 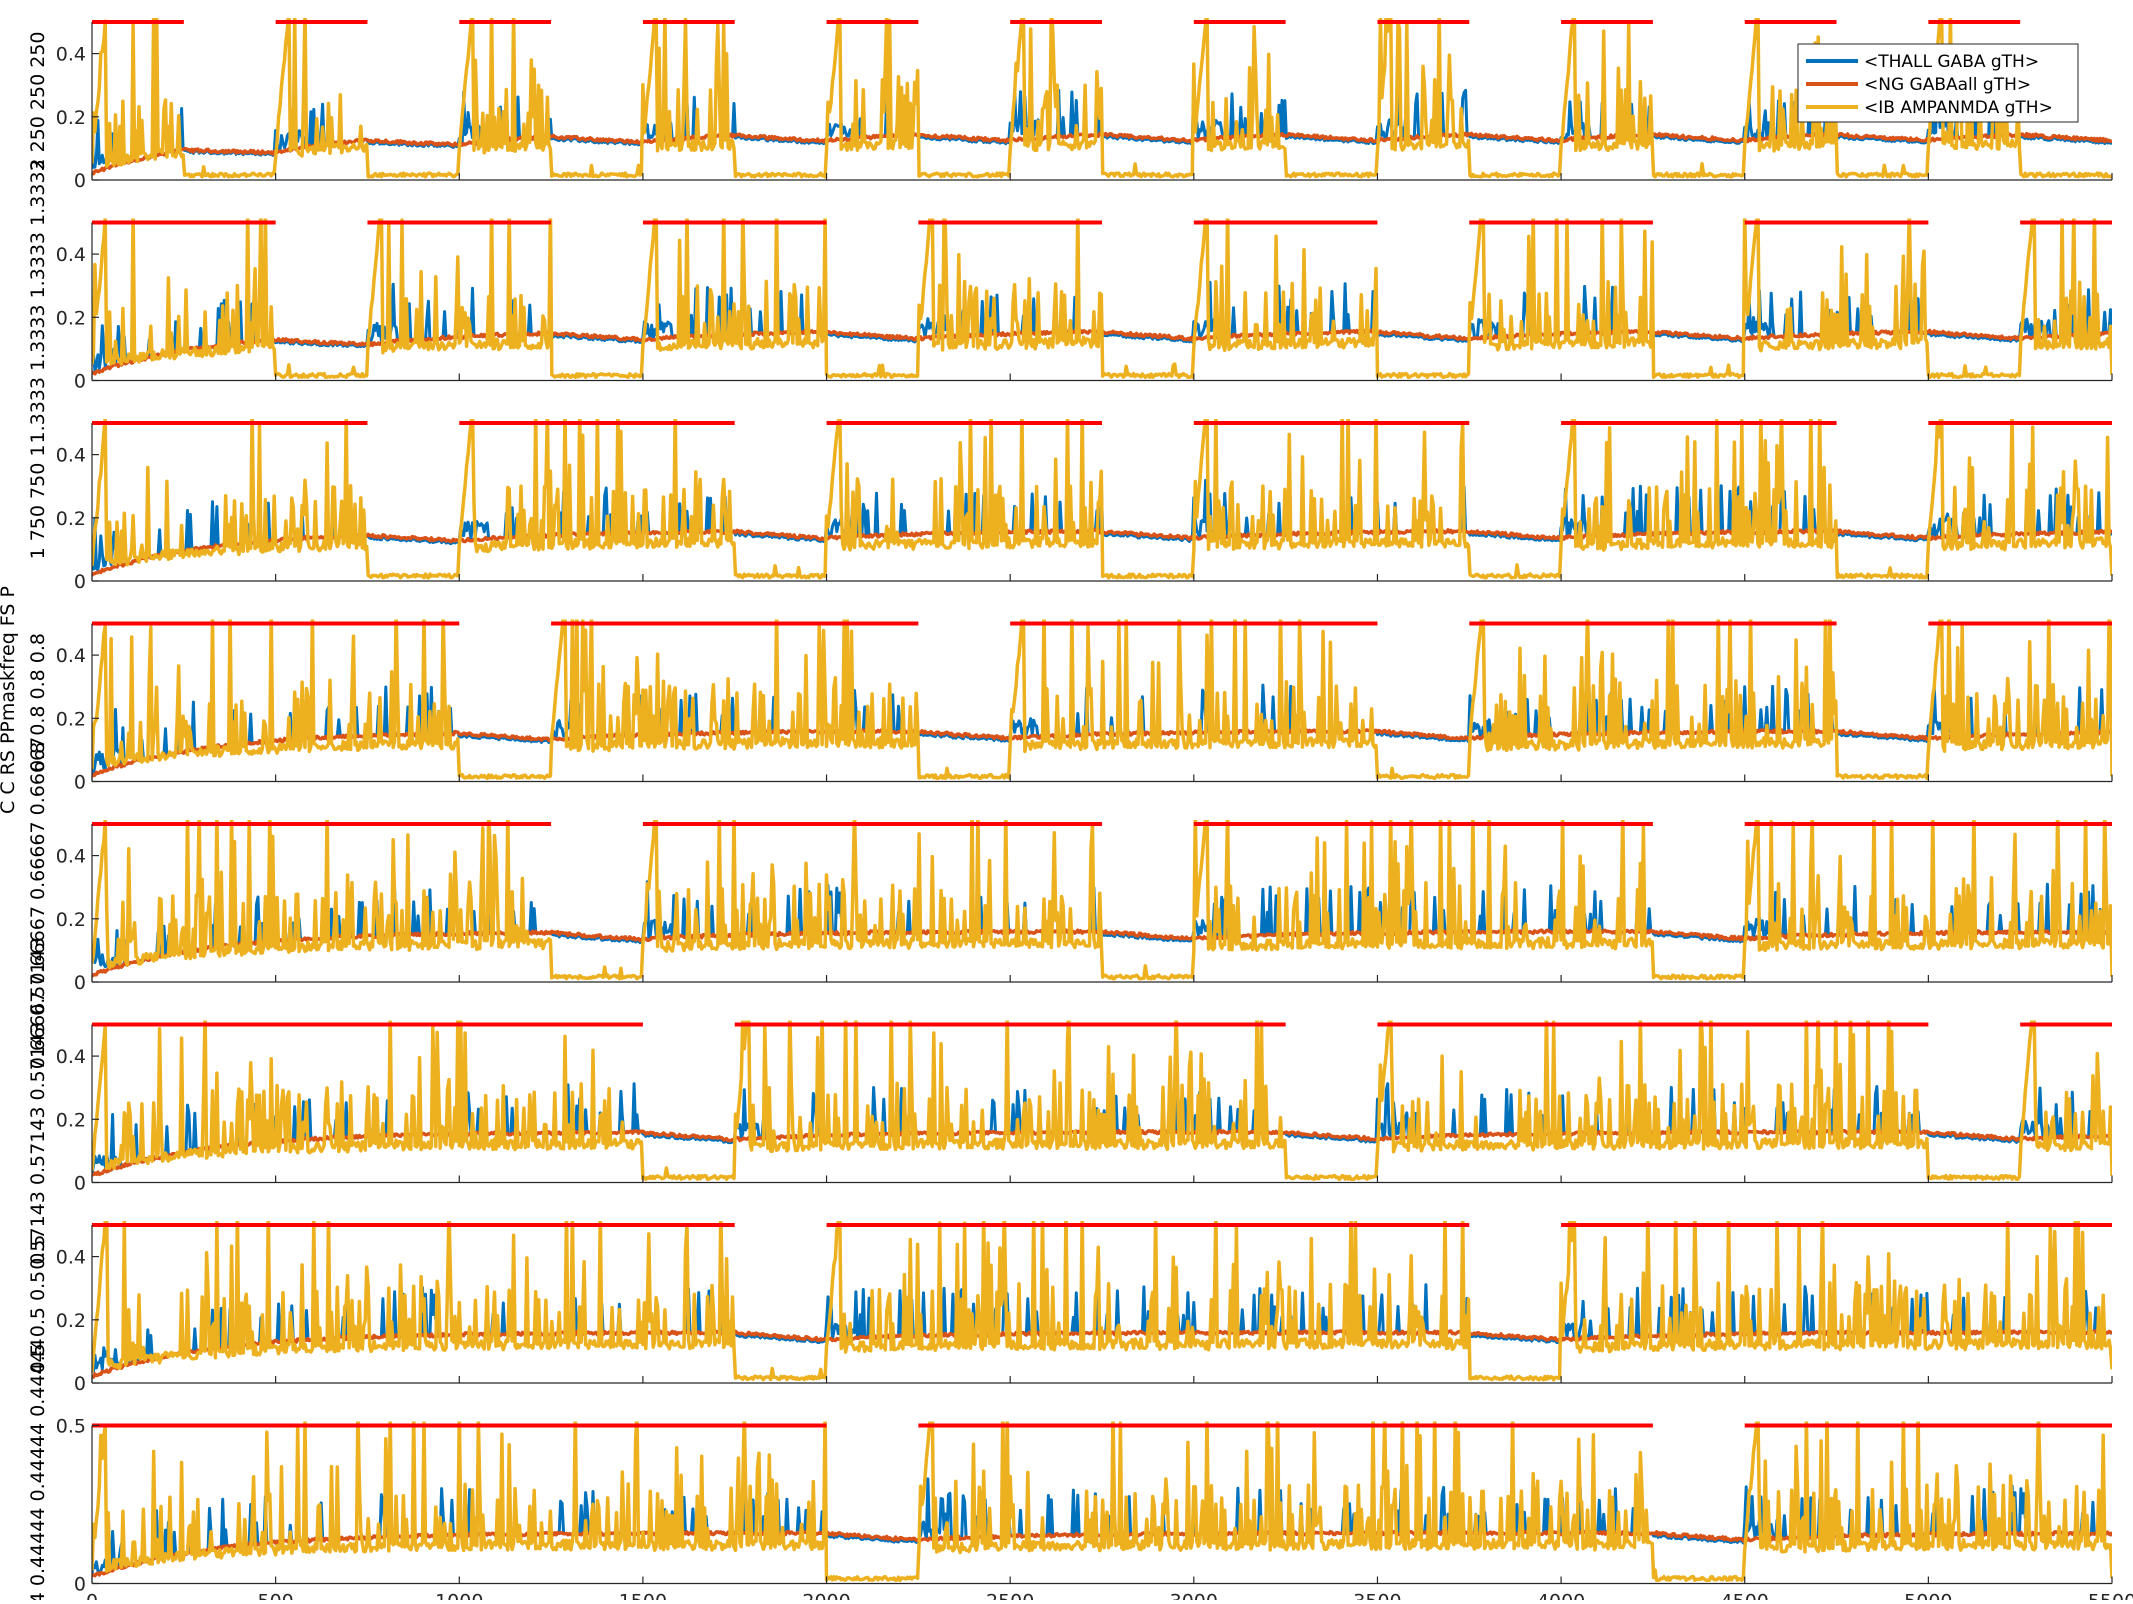 What do you see at coordinates (38, 301) in the screenshot?
I see `panel-label: 1.3333 1.3333 1.3333 1.3333` at bounding box center [38, 301].